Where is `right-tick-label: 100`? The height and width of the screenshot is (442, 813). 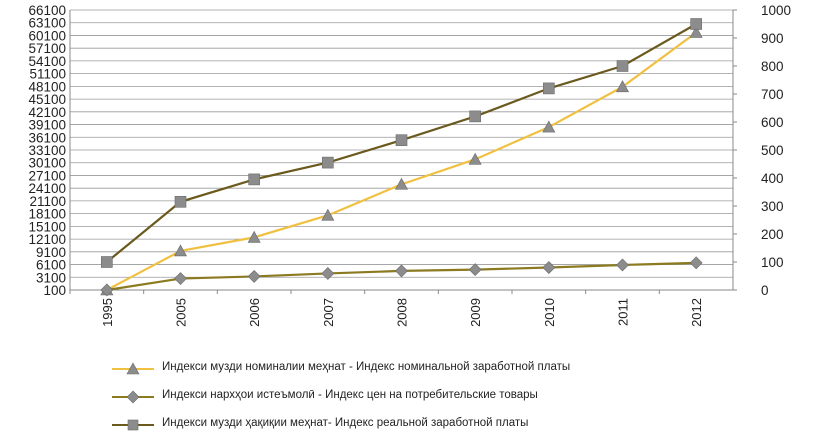
right-tick-label: 100 is located at coordinates (772, 262).